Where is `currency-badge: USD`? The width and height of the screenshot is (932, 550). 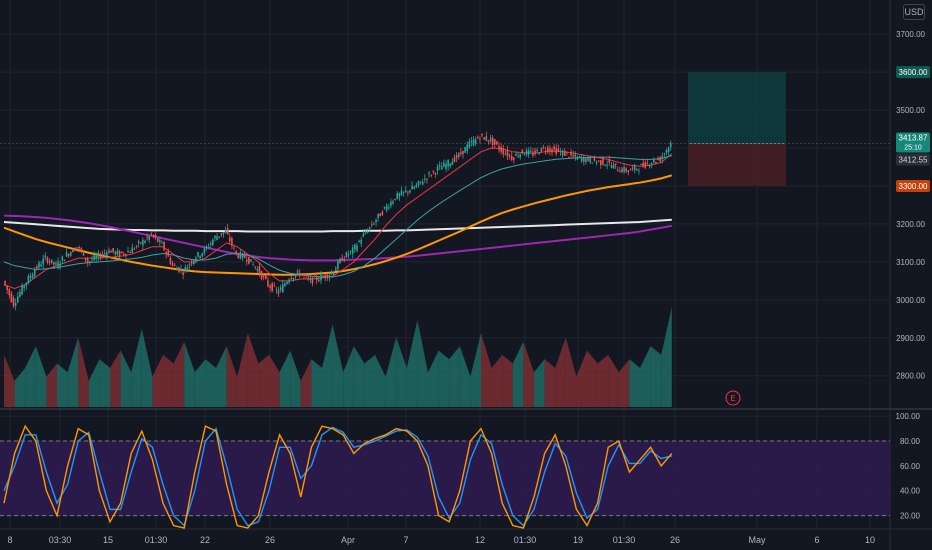
currency-badge: USD is located at coordinates (914, 12).